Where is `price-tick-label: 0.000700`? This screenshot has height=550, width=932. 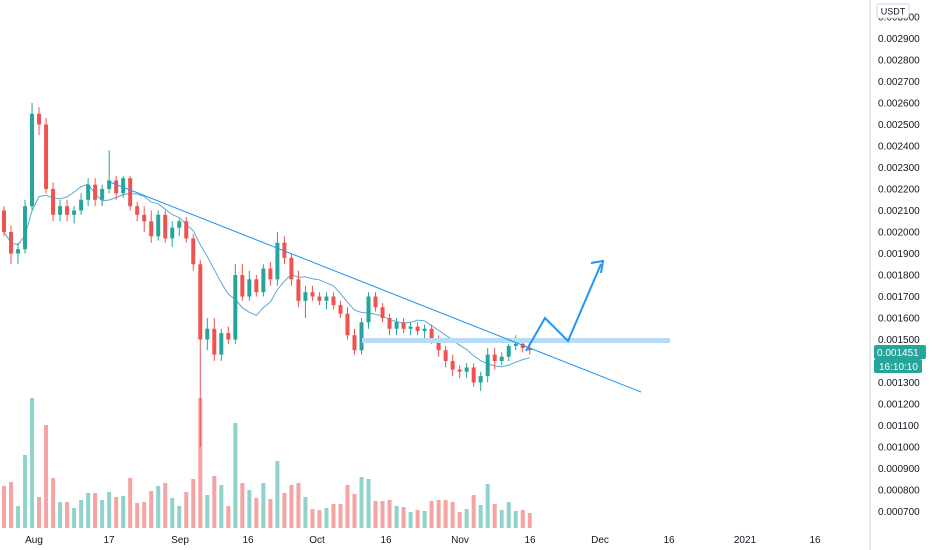 price-tick-label: 0.000700 is located at coordinates (899, 512).